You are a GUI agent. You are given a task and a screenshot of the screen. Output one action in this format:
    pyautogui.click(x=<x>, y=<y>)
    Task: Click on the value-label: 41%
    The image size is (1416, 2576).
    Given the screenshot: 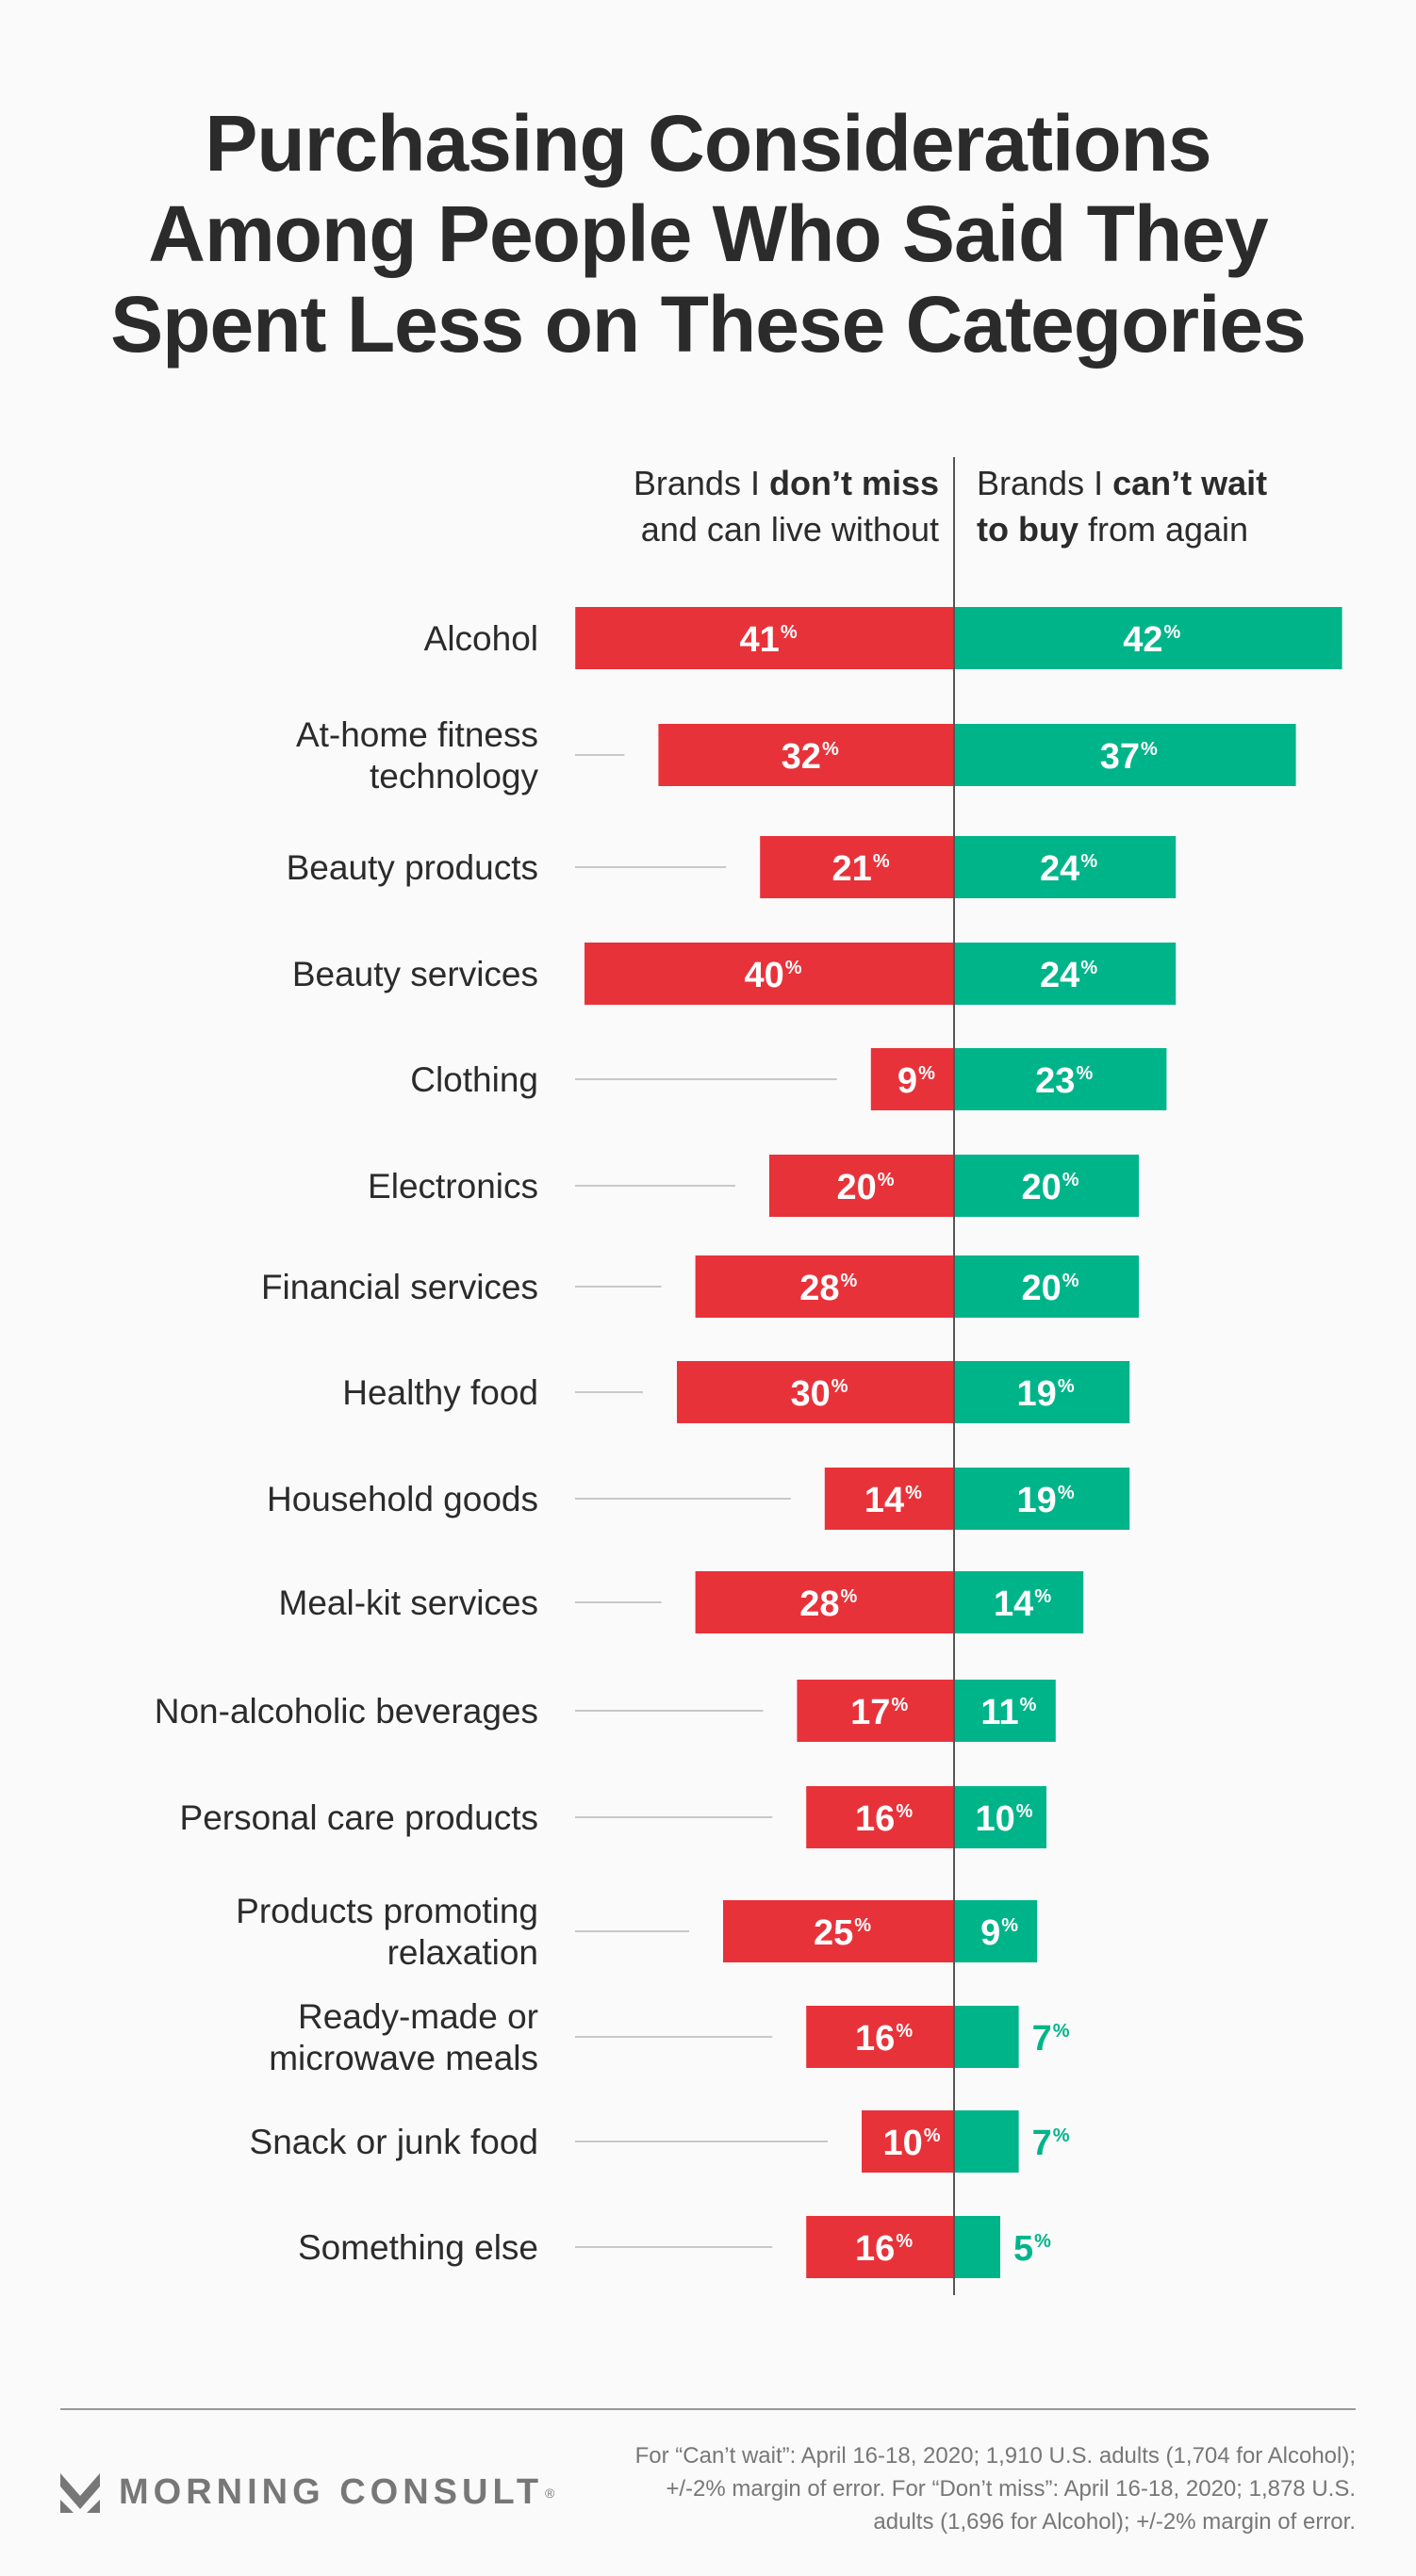 What is the action you would take?
    pyautogui.click(x=769, y=640)
    